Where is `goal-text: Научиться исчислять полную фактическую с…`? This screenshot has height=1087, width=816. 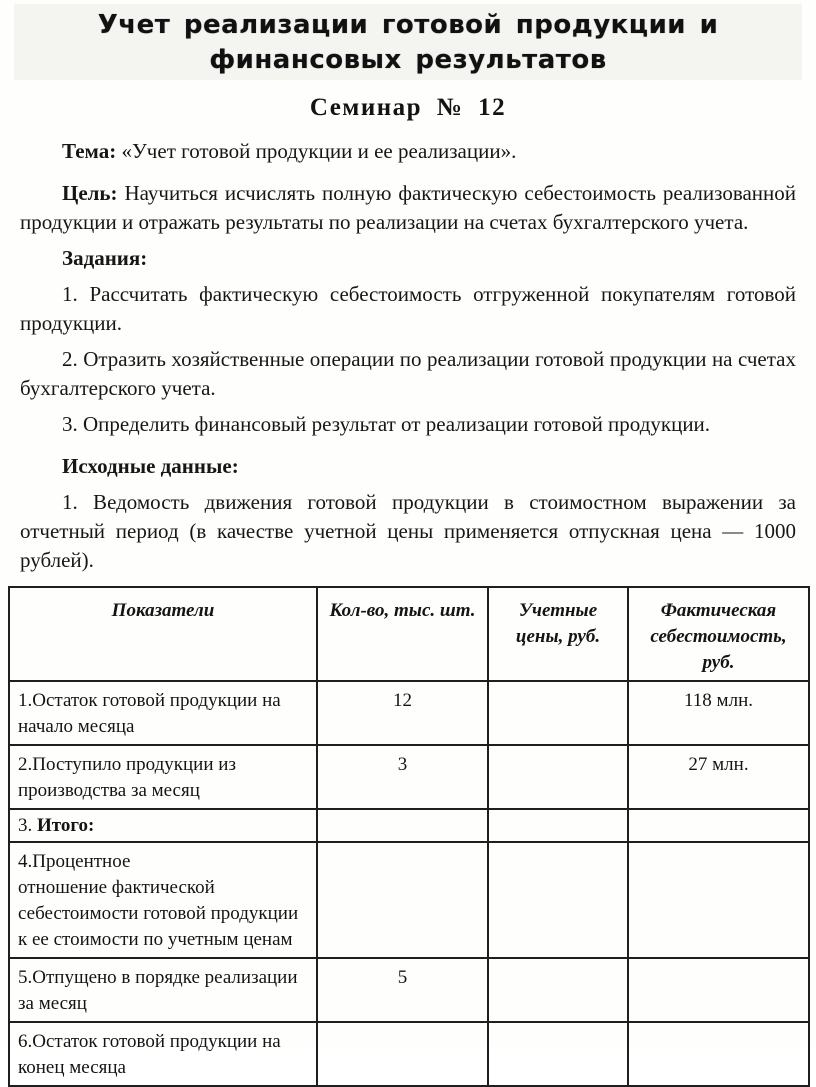 goal-text: Научиться исчислять полную фактическую с… is located at coordinates (408, 207).